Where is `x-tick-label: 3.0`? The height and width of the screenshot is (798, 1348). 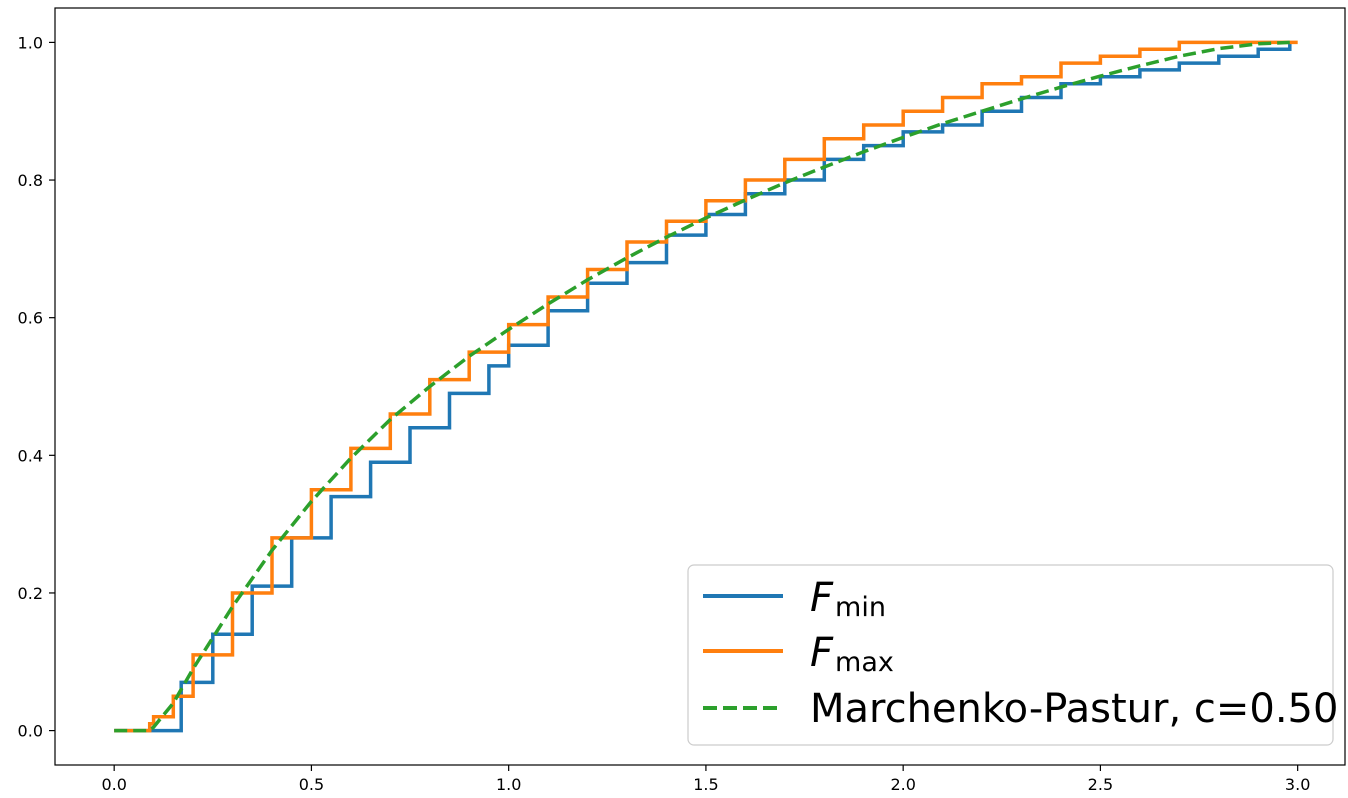
x-tick-label: 3.0 is located at coordinates (1297, 784).